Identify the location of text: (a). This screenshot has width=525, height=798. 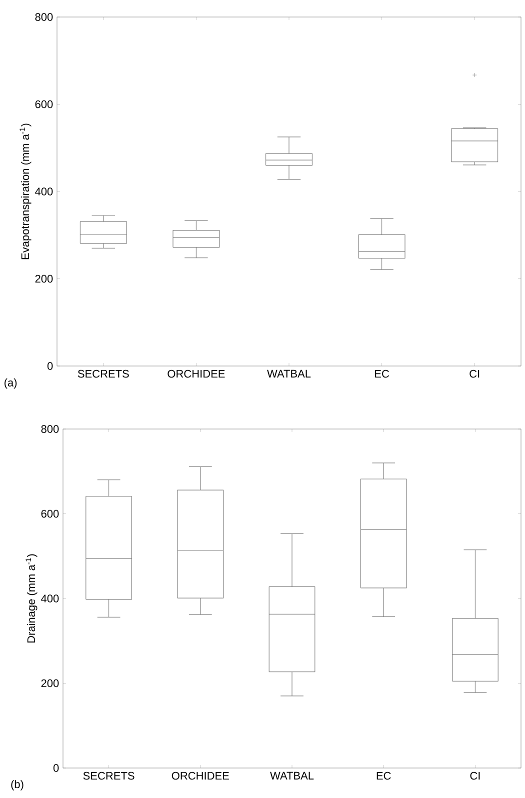
(10, 383).